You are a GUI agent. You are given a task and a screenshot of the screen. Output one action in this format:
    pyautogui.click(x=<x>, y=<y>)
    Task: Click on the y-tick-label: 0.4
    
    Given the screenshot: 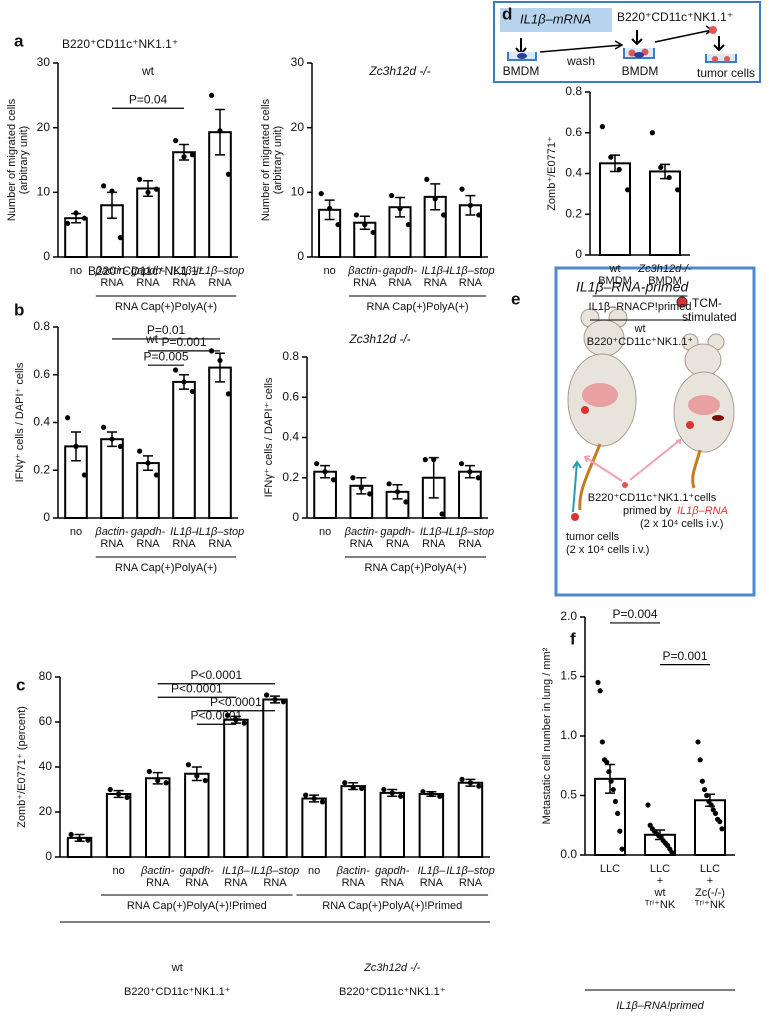 What is the action you would take?
    pyautogui.click(x=41, y=422)
    